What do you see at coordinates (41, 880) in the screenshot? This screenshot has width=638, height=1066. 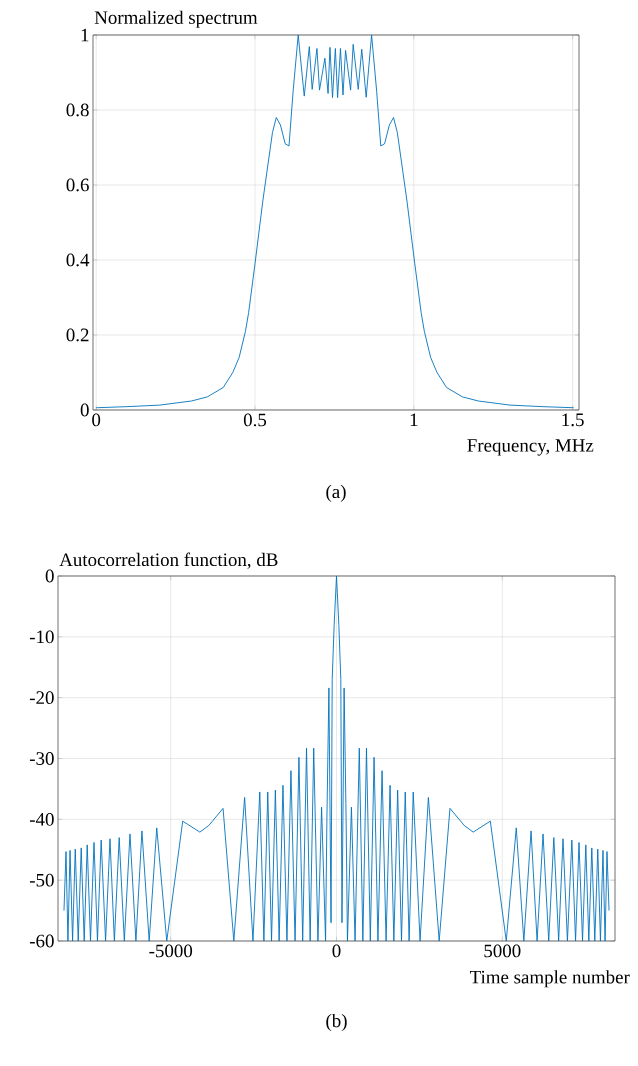 I see `y-tick-label: -50` at bounding box center [41, 880].